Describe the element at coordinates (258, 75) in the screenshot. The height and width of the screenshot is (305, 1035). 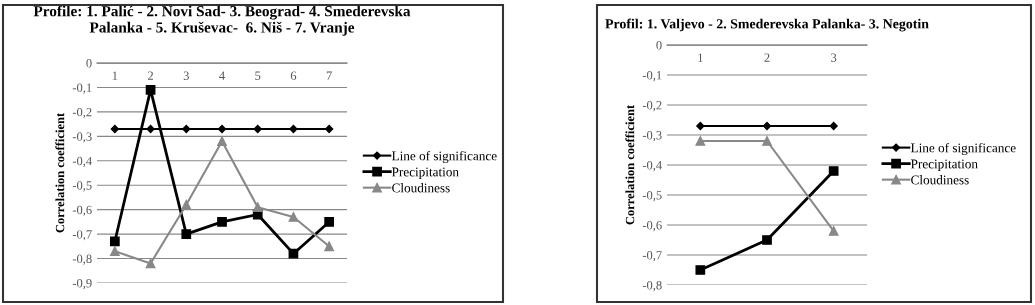
I see `x-tick-label: 5` at that location.